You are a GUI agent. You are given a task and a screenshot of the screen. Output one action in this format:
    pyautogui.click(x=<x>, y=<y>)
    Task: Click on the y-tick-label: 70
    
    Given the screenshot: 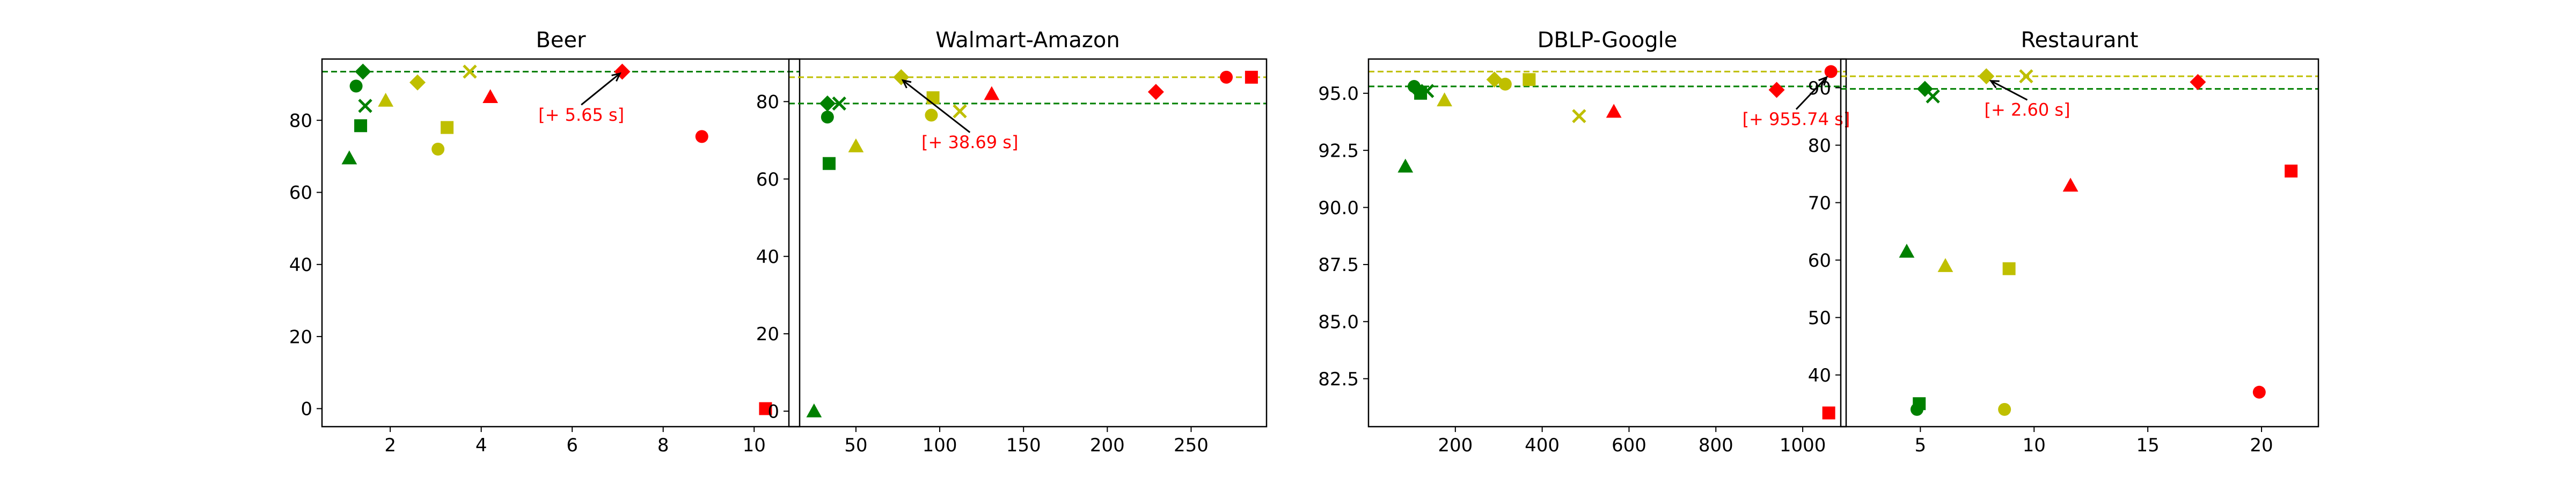 What is the action you would take?
    pyautogui.click(x=1819, y=203)
    